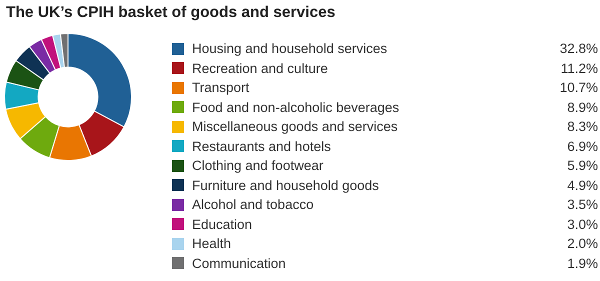  I want to click on data-label: 4.9%, so click(582, 185).